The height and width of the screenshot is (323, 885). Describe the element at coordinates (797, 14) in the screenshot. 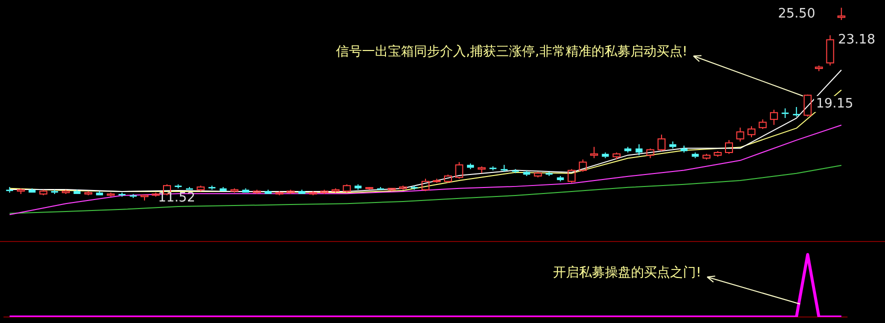

I see `annotation: 25.50` at that location.